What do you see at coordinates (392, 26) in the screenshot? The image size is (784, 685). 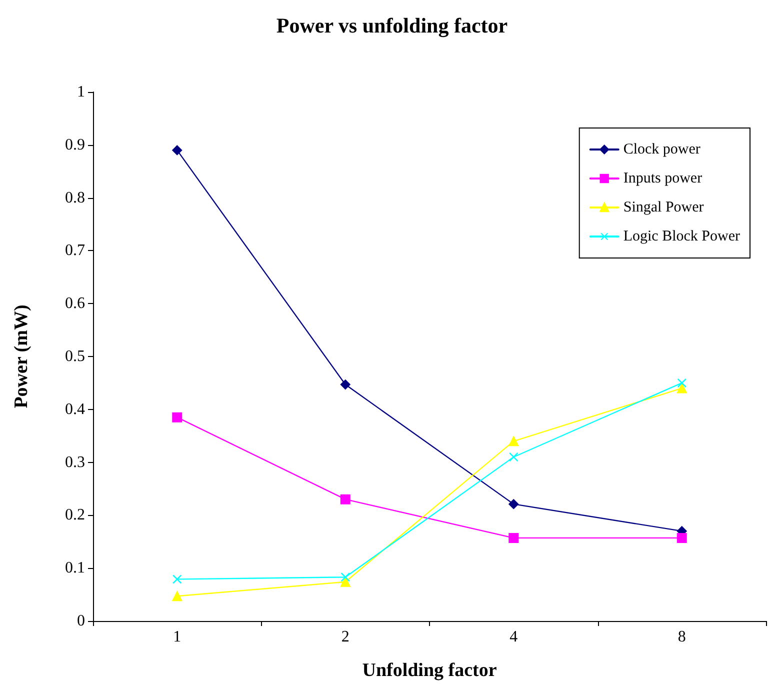 I see `chart-title: Power vs unfolding factor` at bounding box center [392, 26].